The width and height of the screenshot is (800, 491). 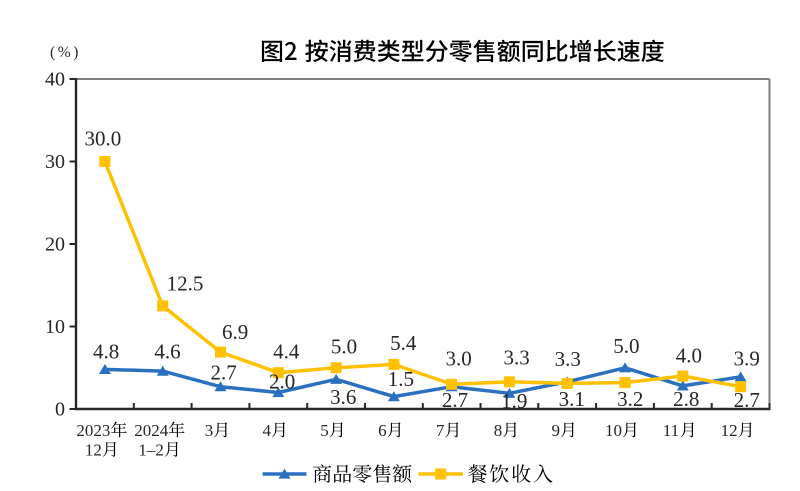 I want to click on svg-text: 11, so click(x=671, y=430).